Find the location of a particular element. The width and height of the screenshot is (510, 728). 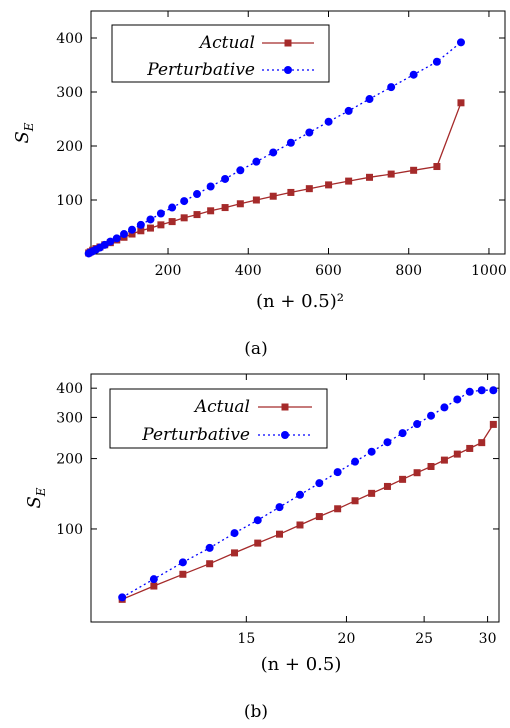

x-axis-label: (n + 0.5) is located at coordinates (301, 664).